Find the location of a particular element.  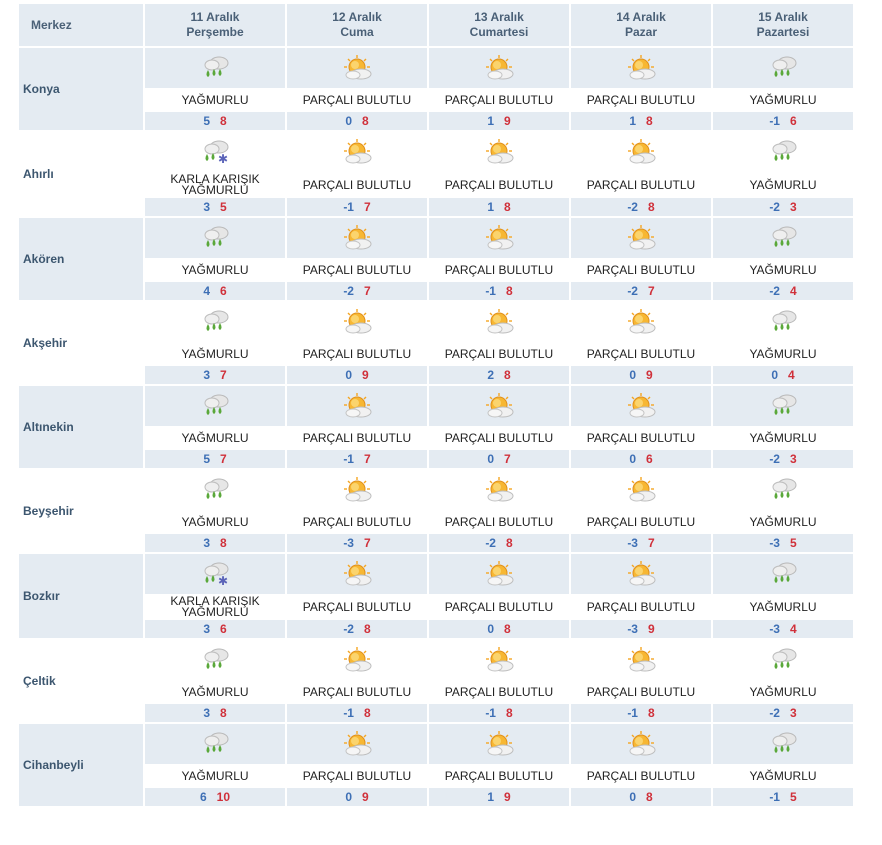

day-date: 12 Aralık is located at coordinates (357, 17).